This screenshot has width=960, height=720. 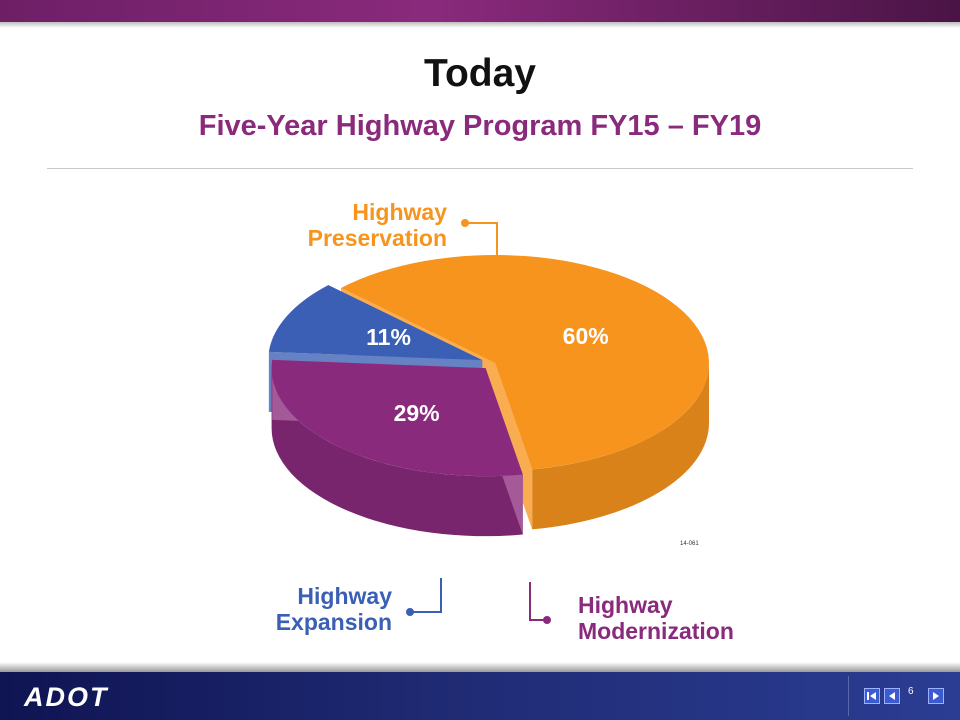 I want to click on title-divider, so click(x=480, y=168).